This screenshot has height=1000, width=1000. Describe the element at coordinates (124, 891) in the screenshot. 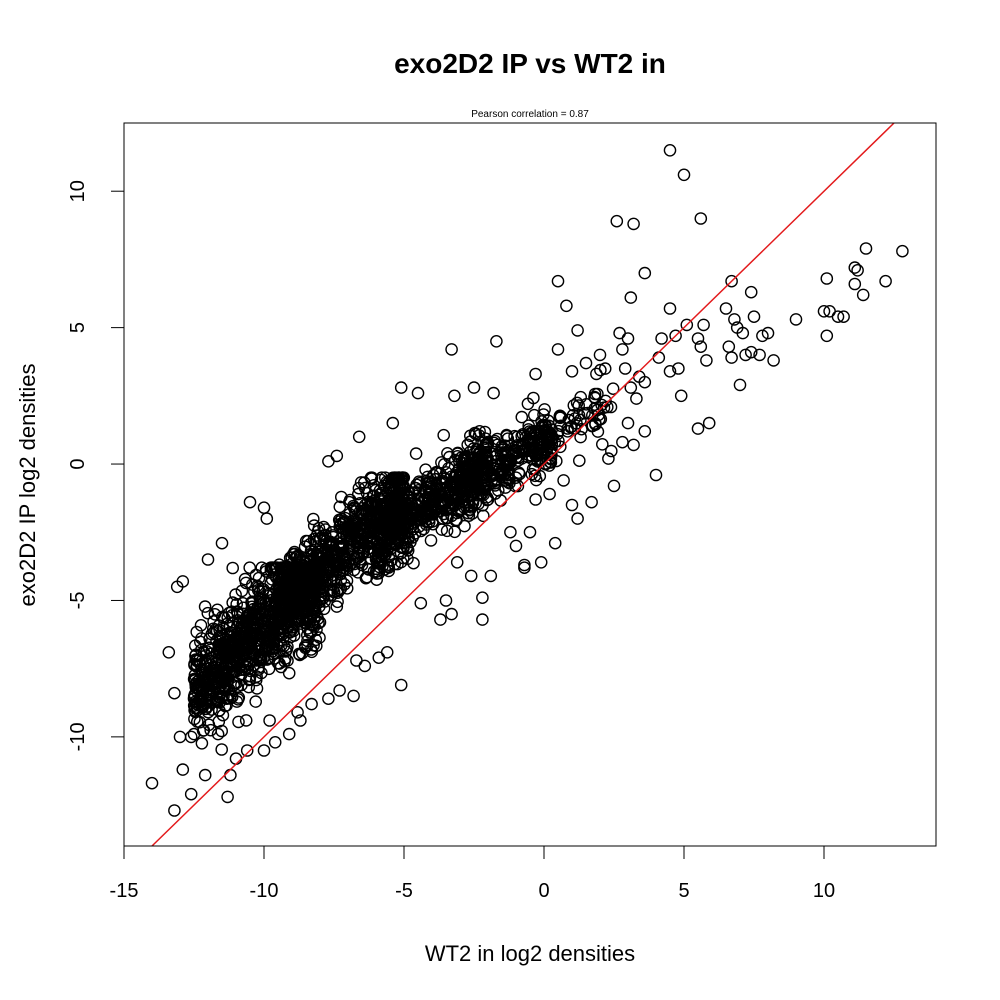

I see `x-tick-label: -15` at that location.